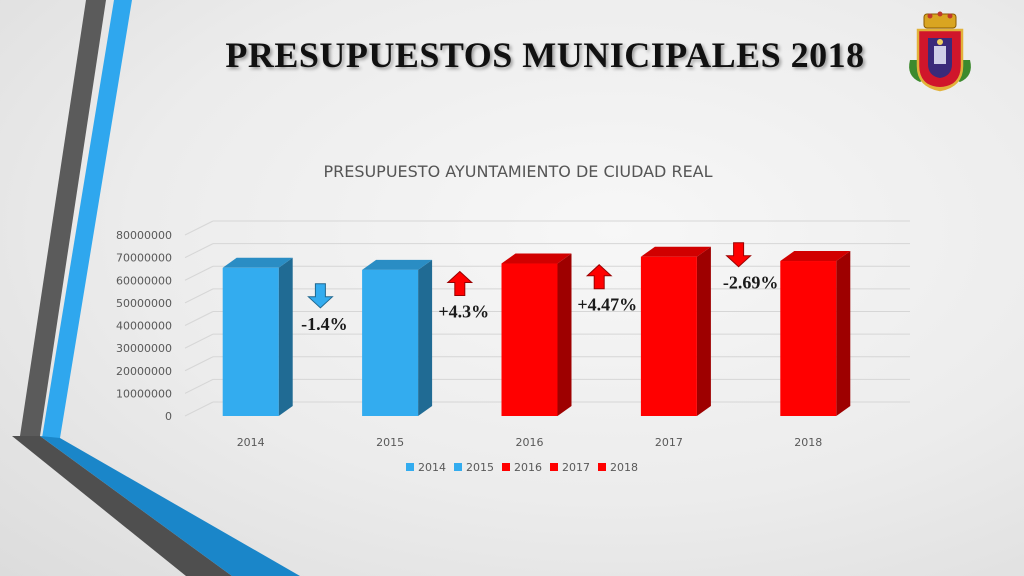 This screenshot has width=1024, height=576. I want to click on slide-title: PRESUPUESTOS MUNICIPALES 2018, so click(545, 55).